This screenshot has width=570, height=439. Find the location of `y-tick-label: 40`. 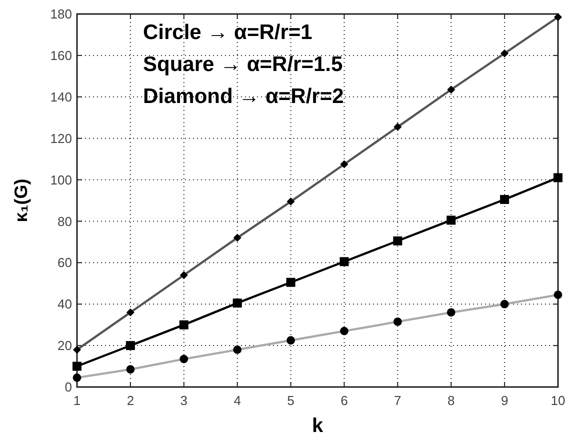

y-tick-label: 40 is located at coordinates (65, 304).